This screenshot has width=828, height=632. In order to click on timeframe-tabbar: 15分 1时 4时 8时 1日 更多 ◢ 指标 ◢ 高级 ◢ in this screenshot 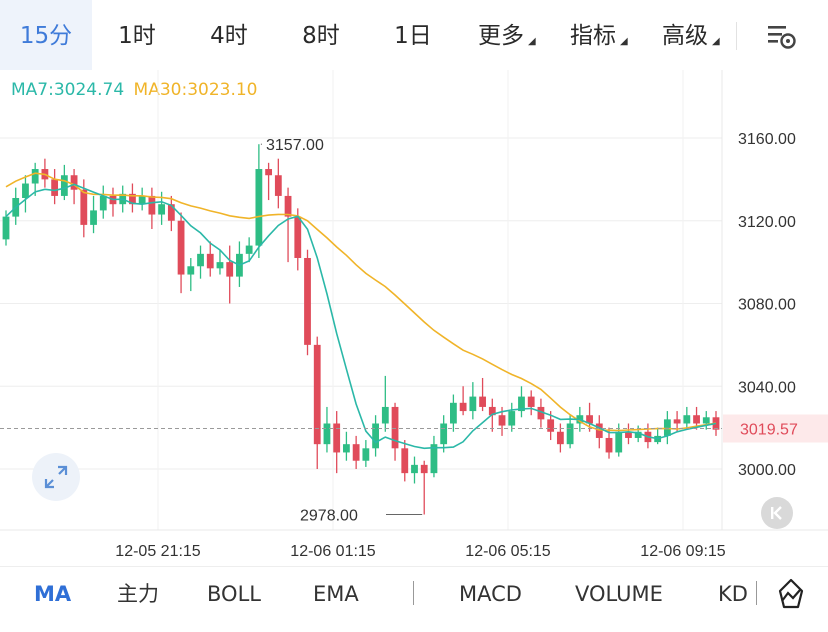, I will do `click(414, 35)`.